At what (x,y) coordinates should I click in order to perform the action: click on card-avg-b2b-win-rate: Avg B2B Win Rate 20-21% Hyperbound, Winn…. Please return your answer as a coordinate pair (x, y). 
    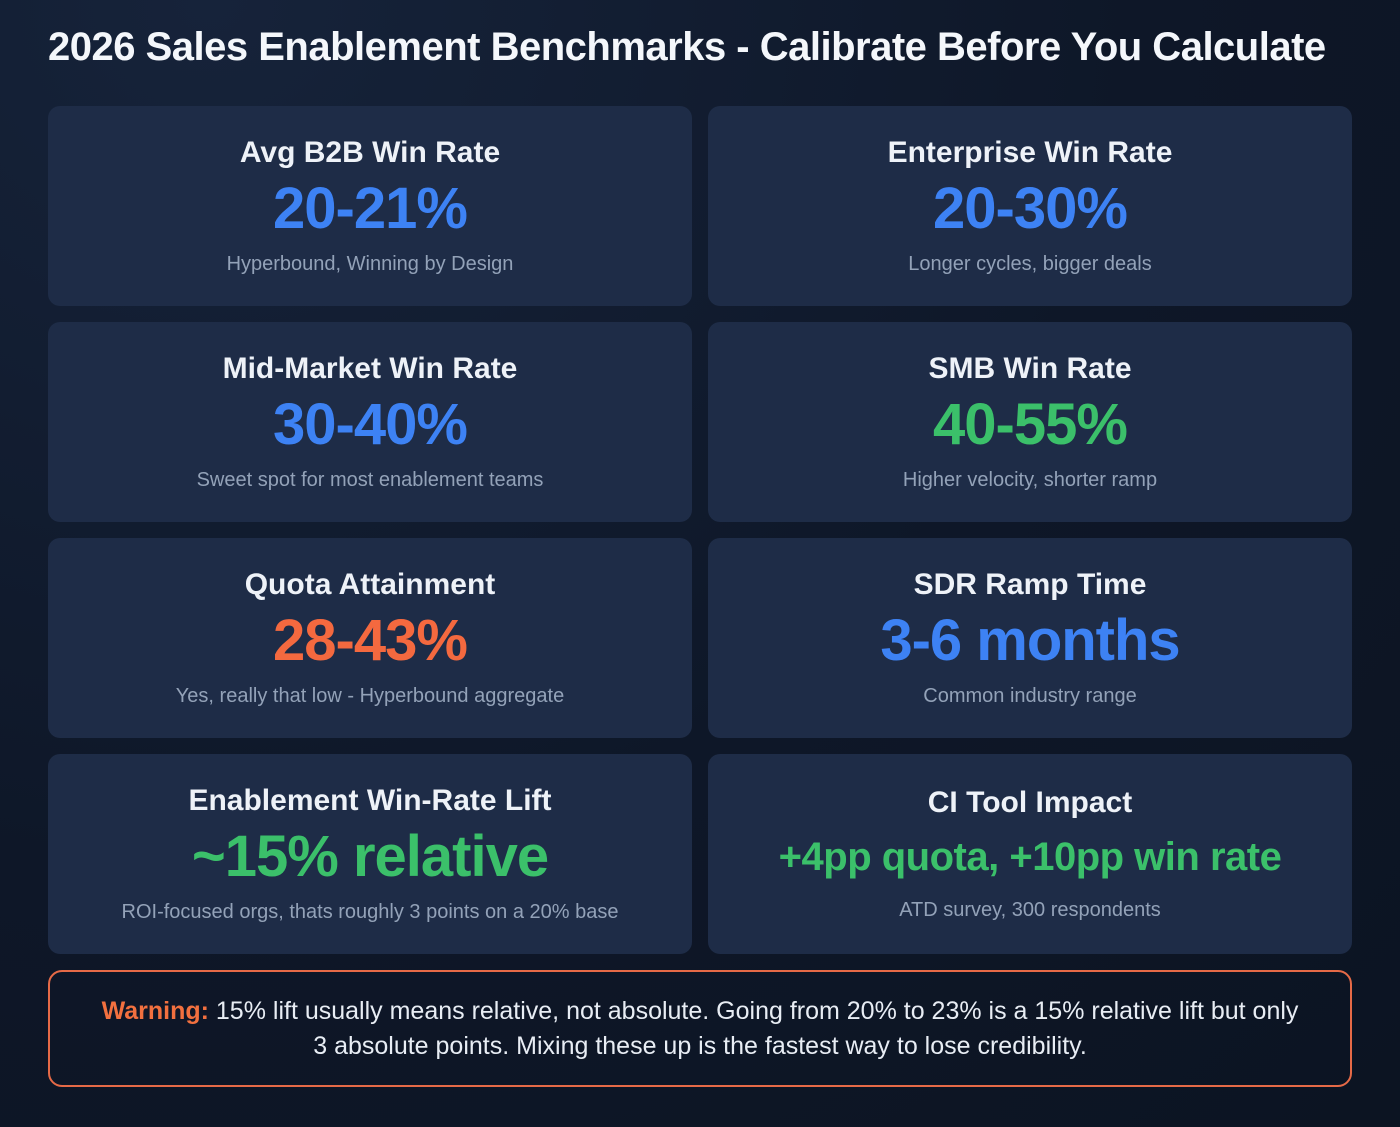
    Looking at the image, I should click on (370, 206).